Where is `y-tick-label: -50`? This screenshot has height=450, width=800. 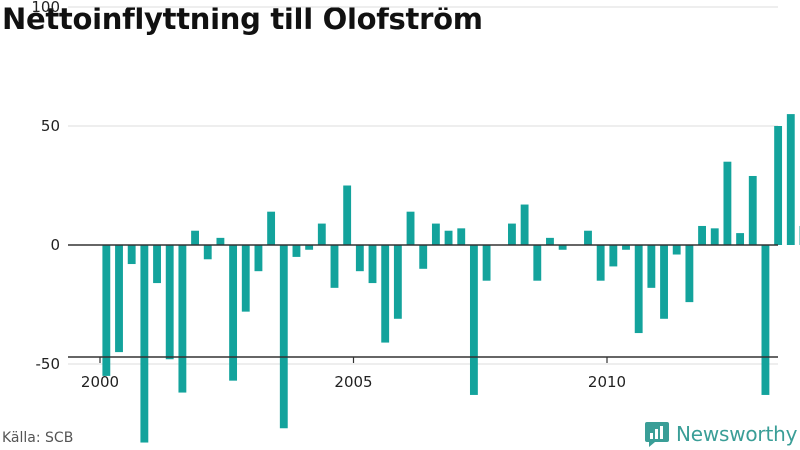
y-tick-label: -50 is located at coordinates (48, 364).